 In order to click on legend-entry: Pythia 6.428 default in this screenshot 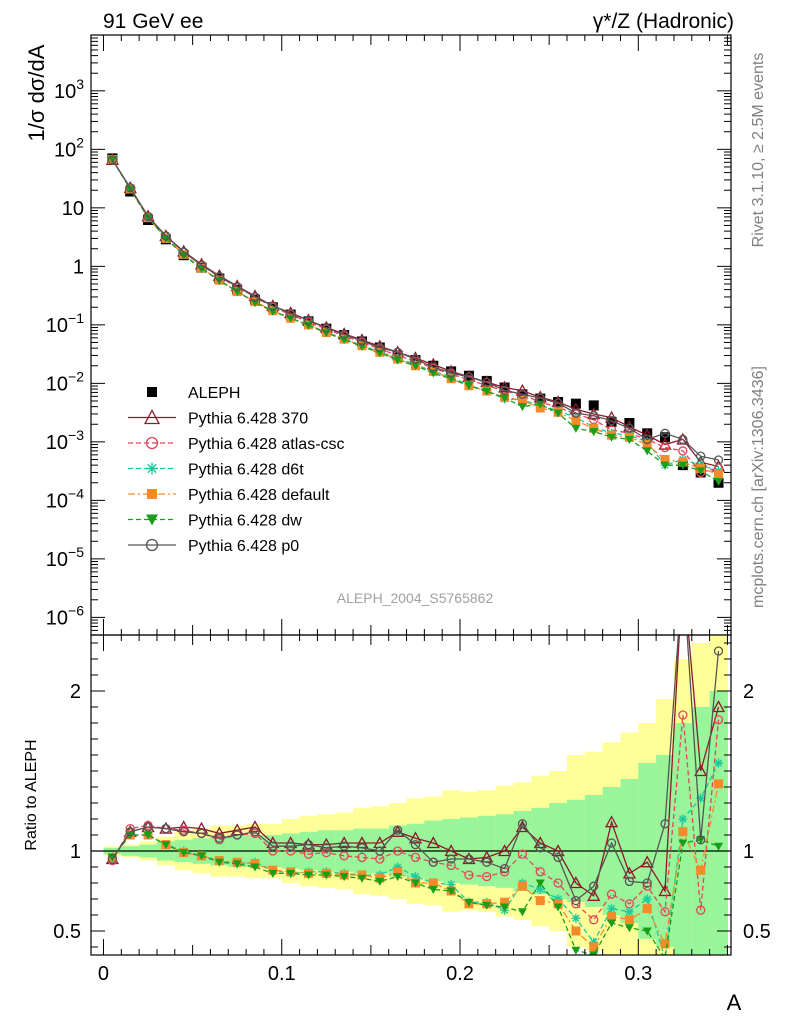, I will do `click(229, 495)`.